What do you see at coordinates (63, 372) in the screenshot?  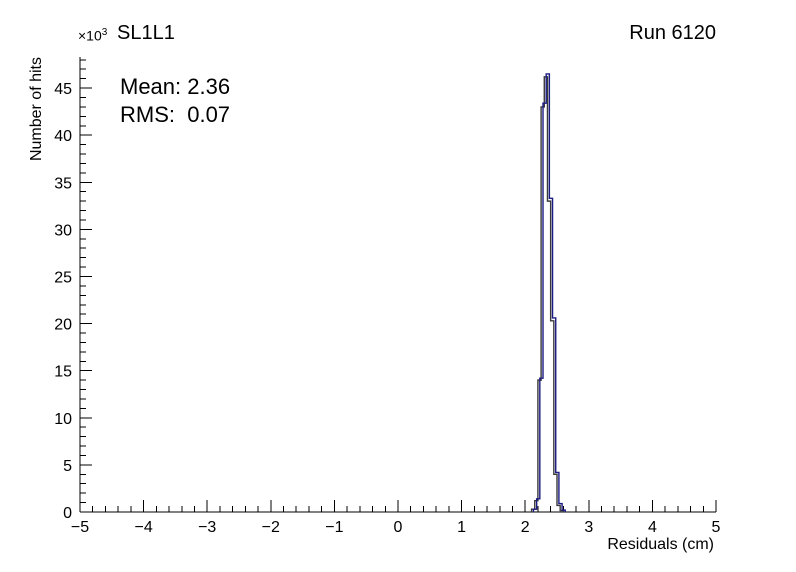 I see `y-tick-label: 15` at bounding box center [63, 372].